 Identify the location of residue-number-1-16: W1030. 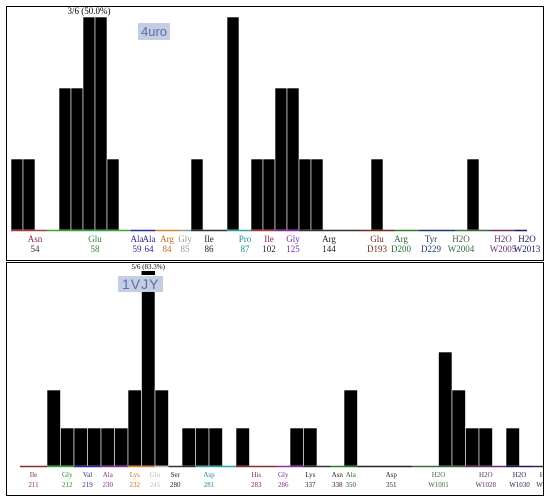
(519, 485).